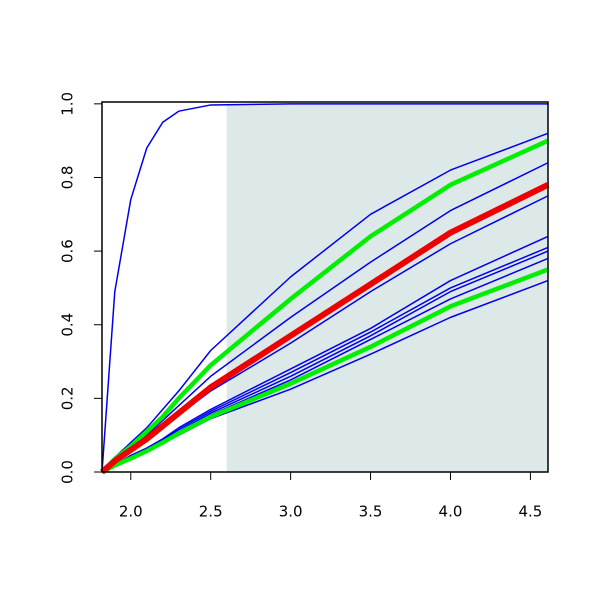  I want to click on y-tick-label: 0.6, so click(68, 251).